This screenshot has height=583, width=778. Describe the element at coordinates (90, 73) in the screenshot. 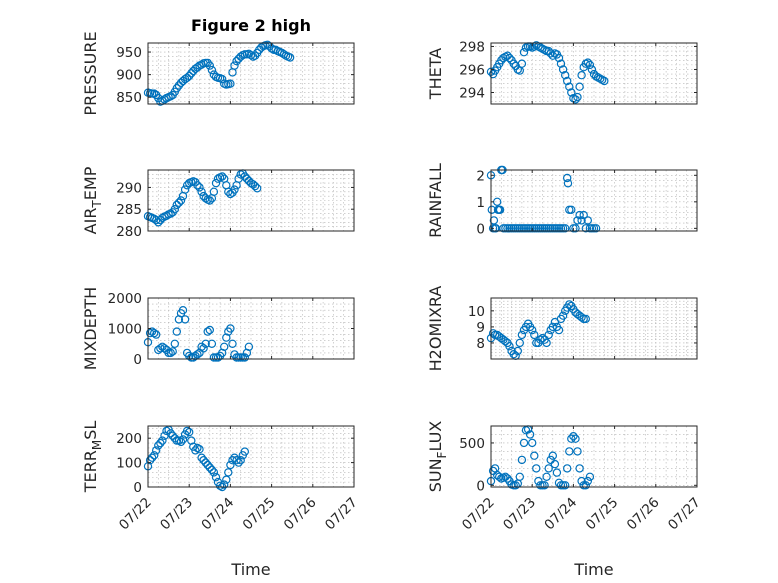

I see `y-axis-label: PRESSURE` at that location.